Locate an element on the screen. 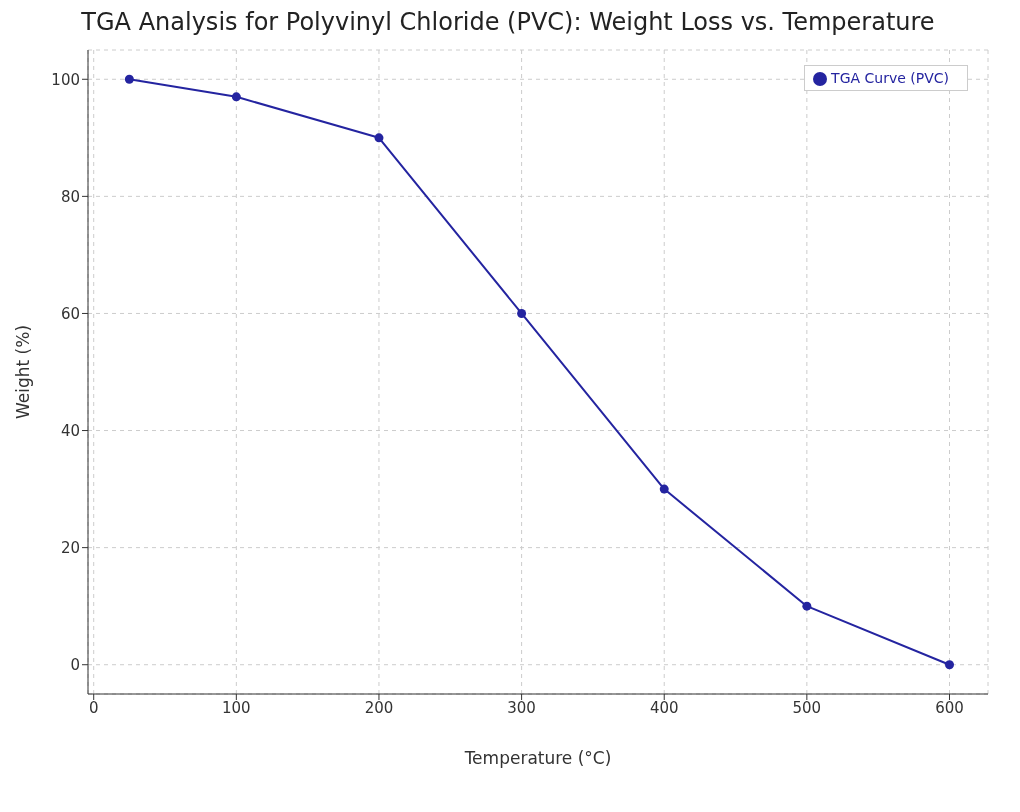 This screenshot has height=812, width=1020. x-tick-label: 600 is located at coordinates (949, 707).